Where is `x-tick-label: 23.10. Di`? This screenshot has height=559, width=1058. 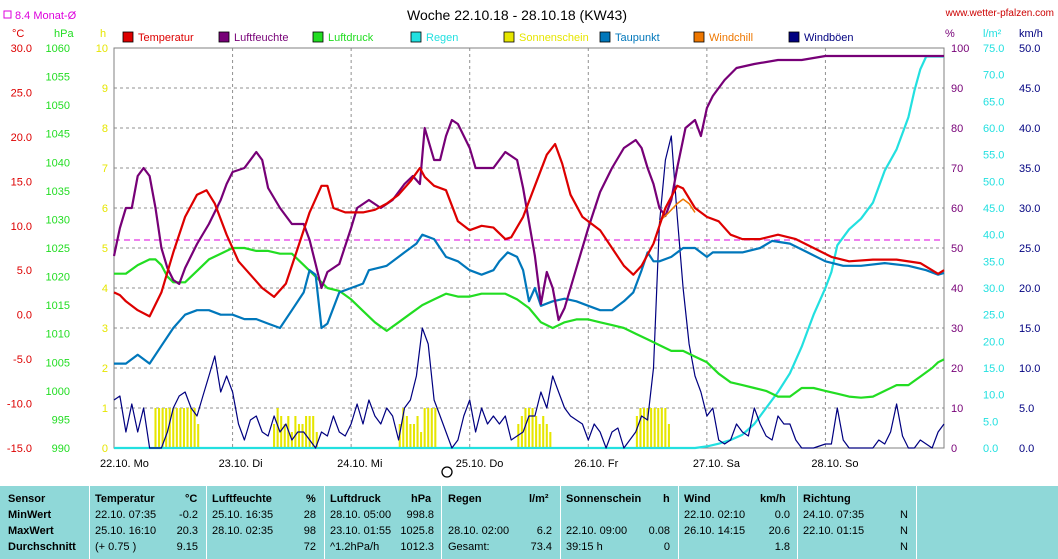 x-tick-label: 23.10. Di is located at coordinates (241, 464).